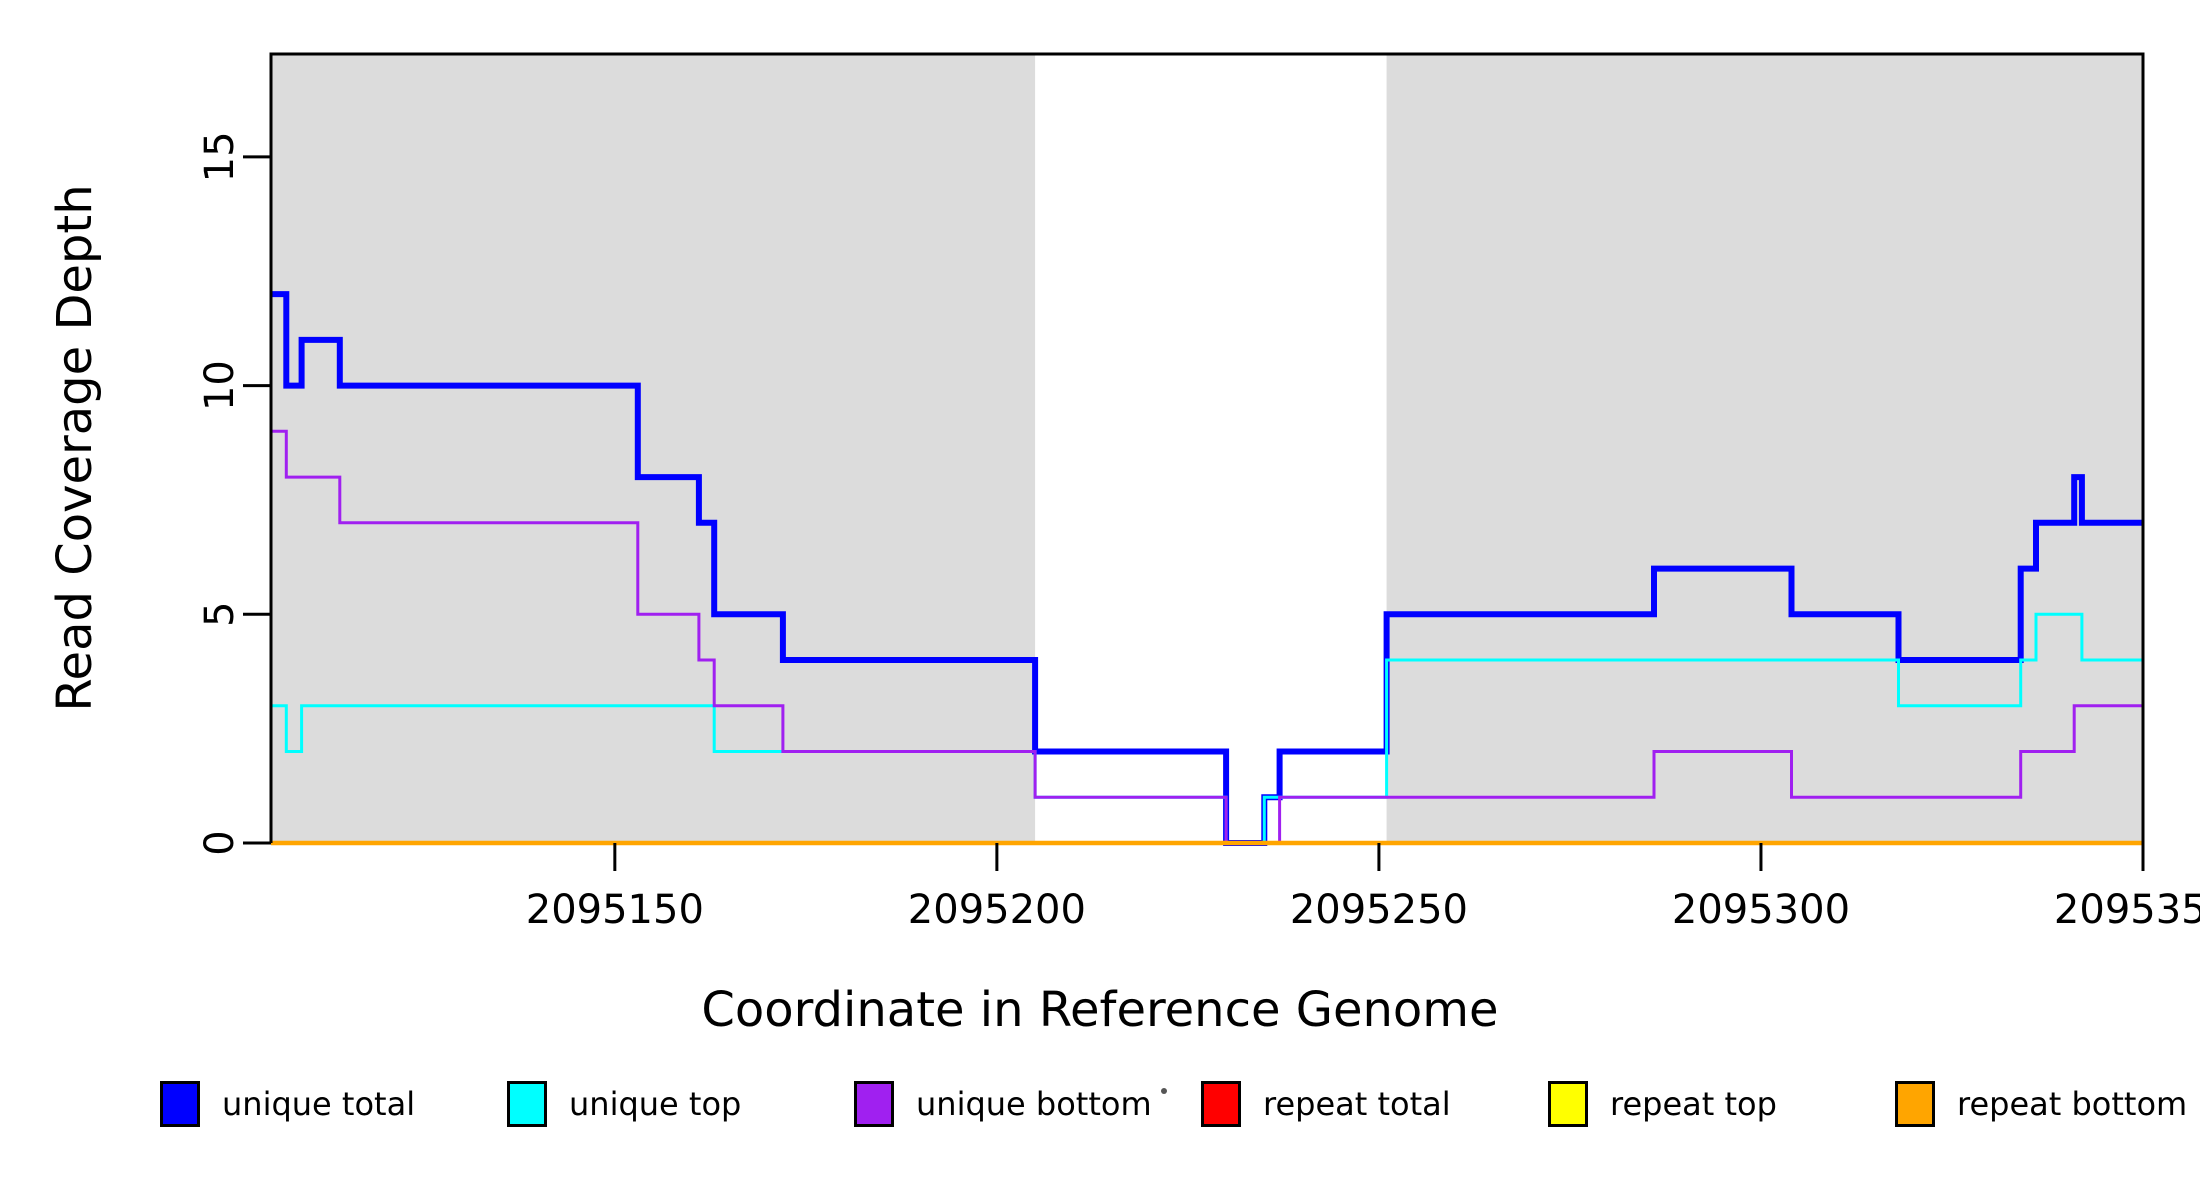  What do you see at coordinates (1693, 1104) in the screenshot?
I see `legend-label: repeat top` at bounding box center [1693, 1104].